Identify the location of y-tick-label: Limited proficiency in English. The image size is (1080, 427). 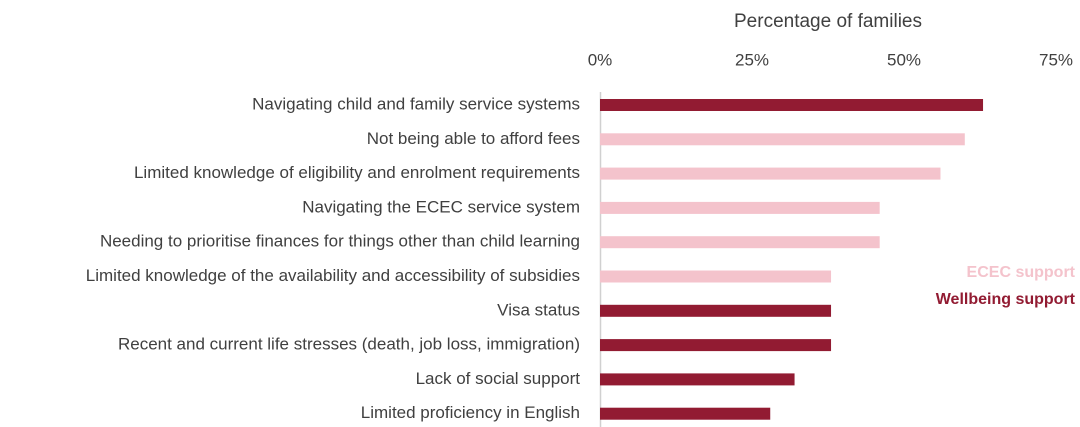
(470, 412).